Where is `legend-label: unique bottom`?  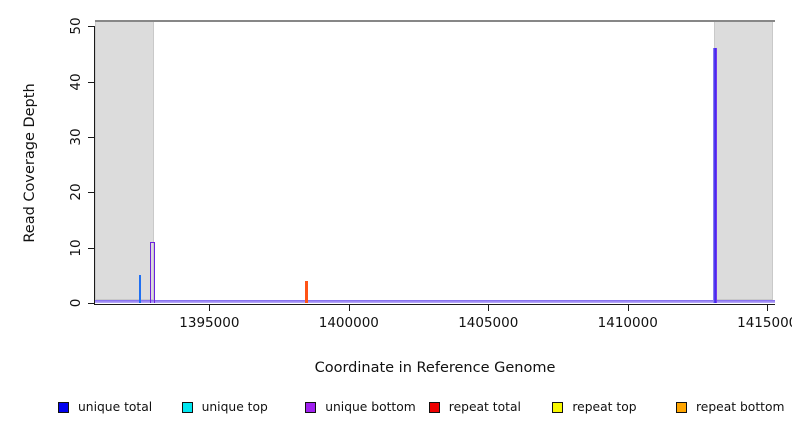
legend-label: unique bottom is located at coordinates (370, 407).